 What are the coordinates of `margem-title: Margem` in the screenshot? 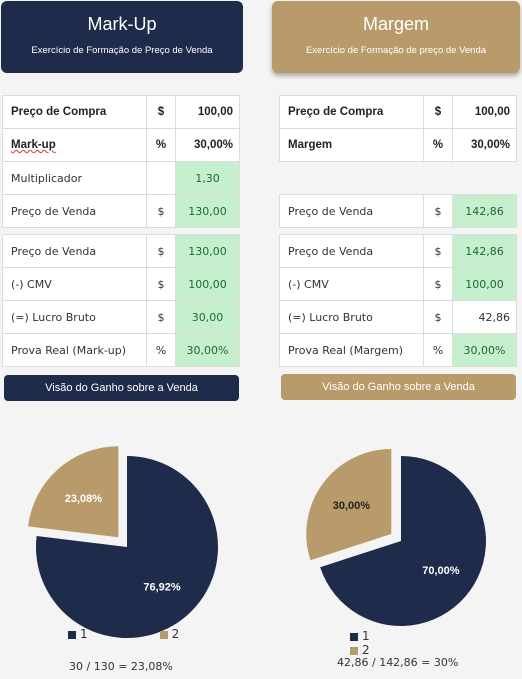 It's located at (395, 24).